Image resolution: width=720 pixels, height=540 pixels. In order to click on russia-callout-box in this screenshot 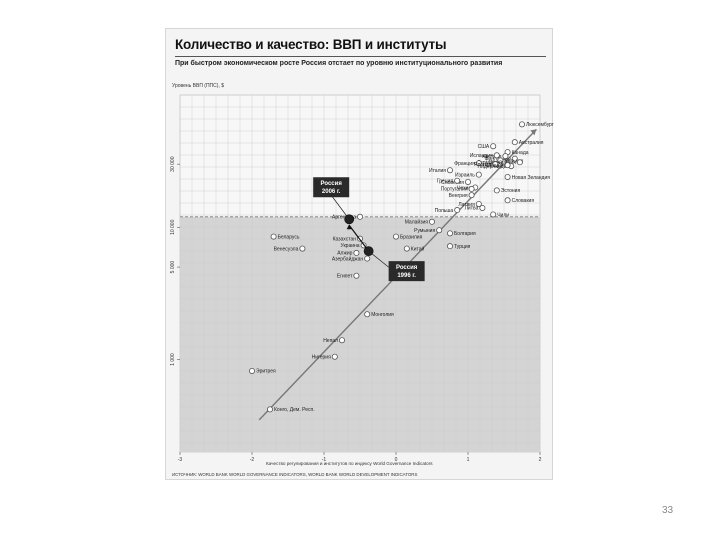, I will do `click(406, 271)`.